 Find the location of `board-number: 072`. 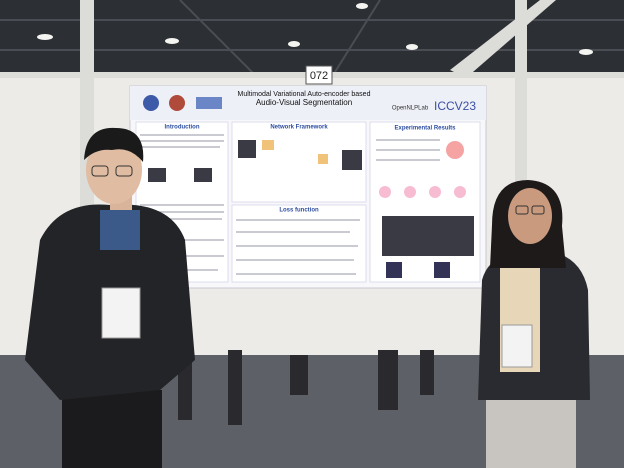

board-number: 072 is located at coordinates (319, 76).